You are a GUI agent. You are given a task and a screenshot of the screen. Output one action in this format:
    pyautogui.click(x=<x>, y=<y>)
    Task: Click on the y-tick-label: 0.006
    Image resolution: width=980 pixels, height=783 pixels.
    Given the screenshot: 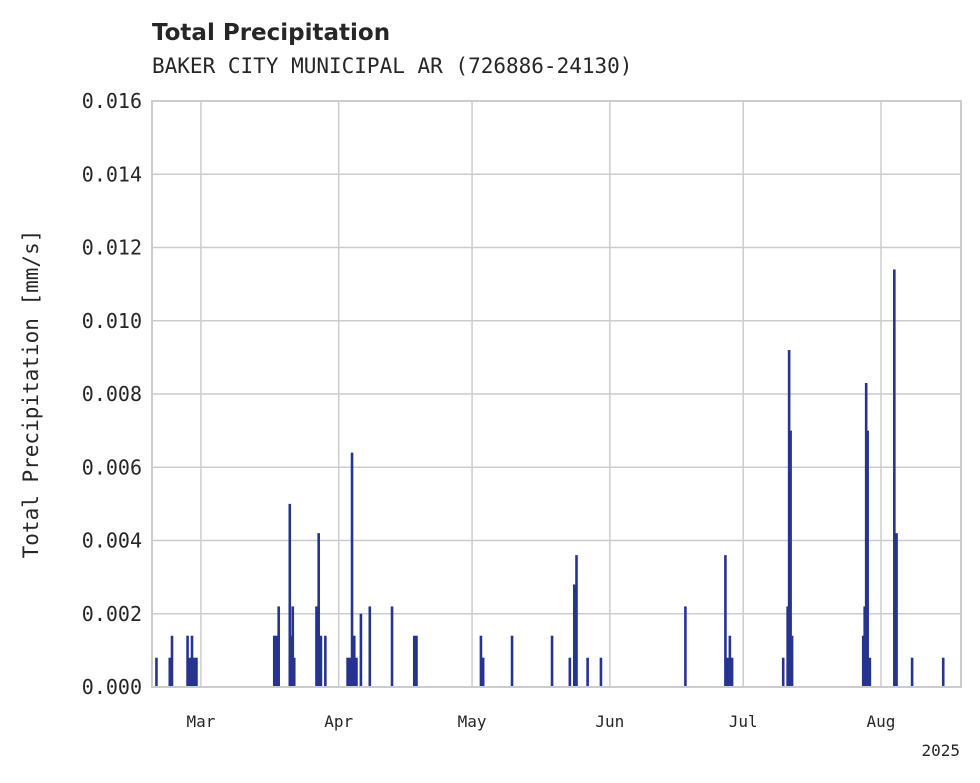 What is the action you would take?
    pyautogui.click(x=112, y=467)
    